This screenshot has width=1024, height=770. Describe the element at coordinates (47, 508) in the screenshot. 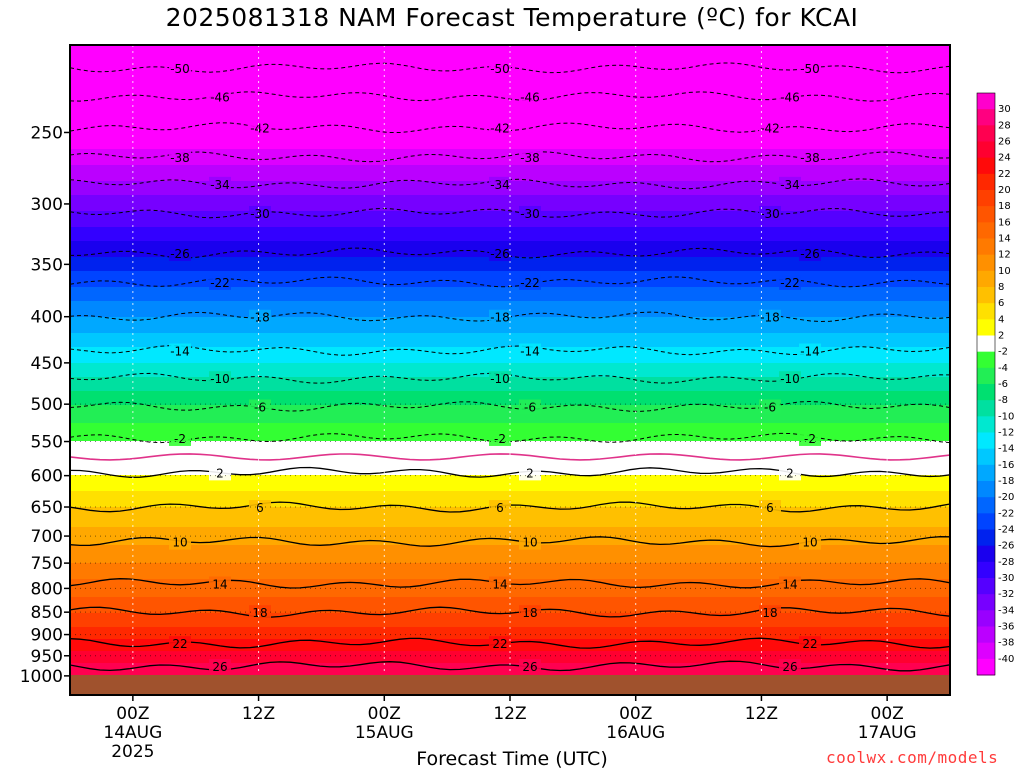

I see `y-tick-label: 650` at that location.